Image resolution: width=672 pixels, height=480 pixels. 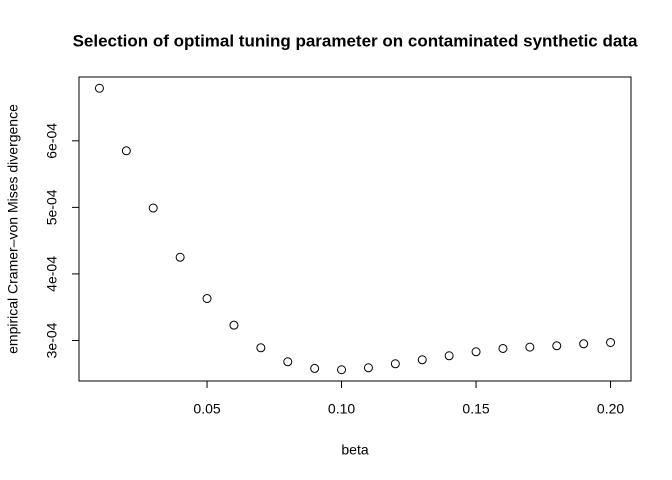 What do you see at coordinates (52, 141) in the screenshot?
I see `y-tick-label: 6e-04` at bounding box center [52, 141].